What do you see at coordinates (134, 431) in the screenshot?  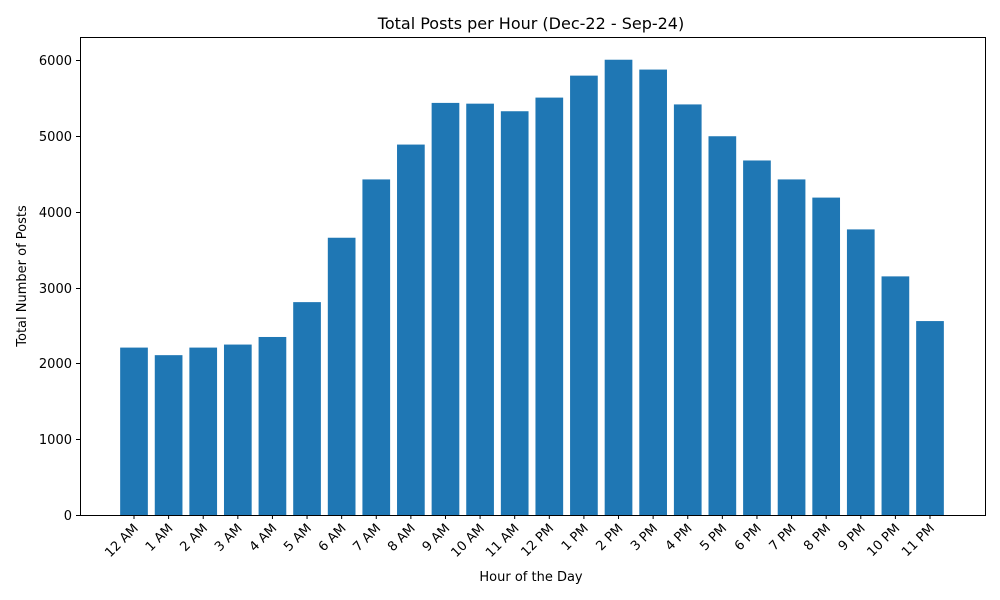 I see `bar-12-am` at bounding box center [134, 431].